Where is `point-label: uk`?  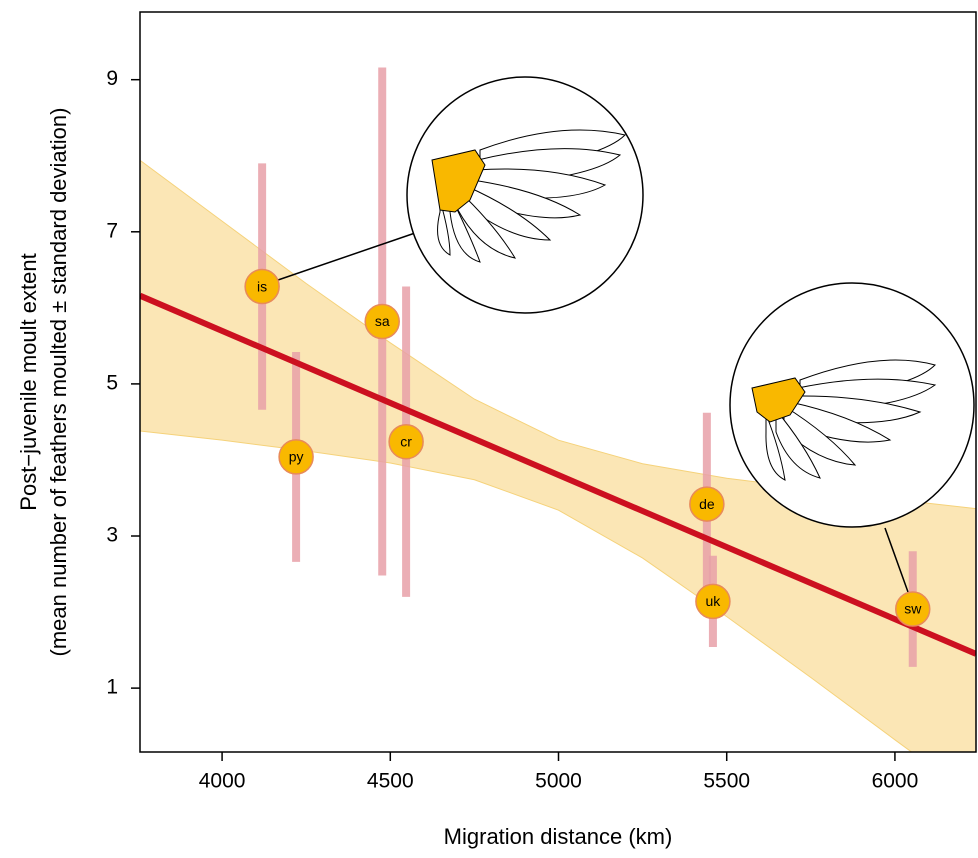 point-label: uk is located at coordinates (714, 601).